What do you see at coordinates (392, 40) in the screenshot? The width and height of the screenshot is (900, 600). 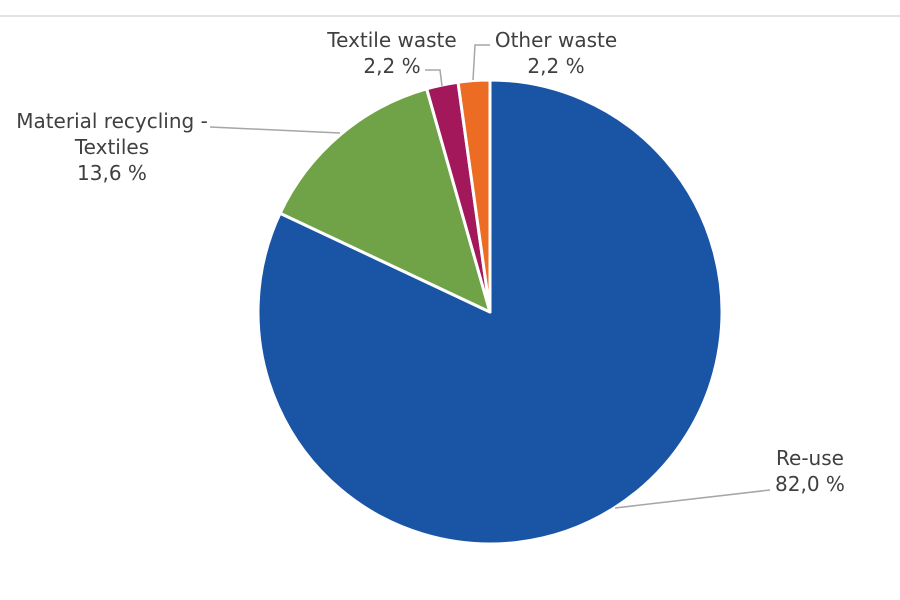 I see `label-category: Textile waste` at bounding box center [392, 40].